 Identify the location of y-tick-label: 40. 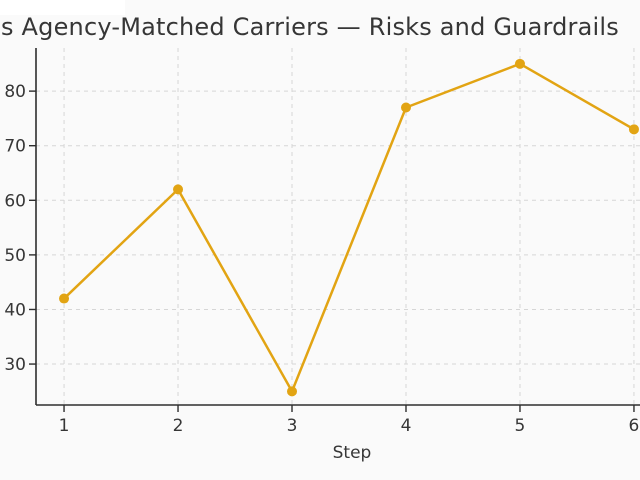
(15, 310).